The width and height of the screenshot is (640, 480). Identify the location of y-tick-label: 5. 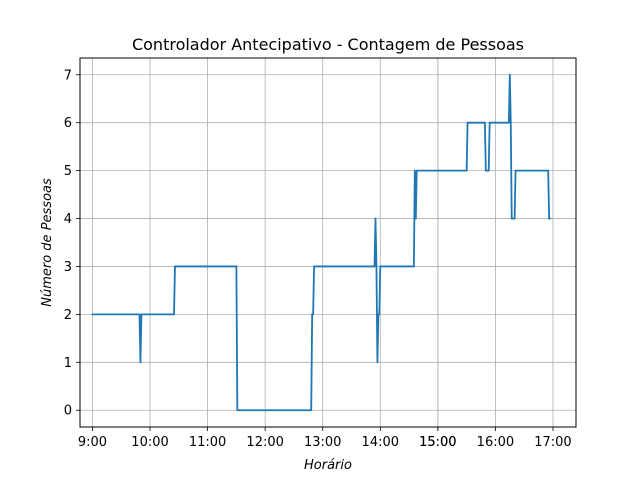
(68, 171).